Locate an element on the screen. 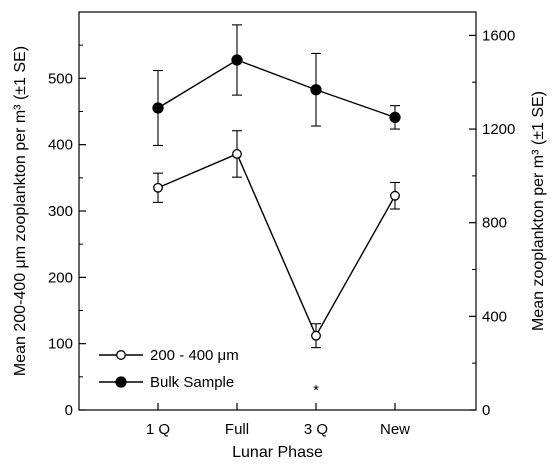 This screenshot has height=470, width=552. x-tick-label: 1 Q is located at coordinates (158, 429).